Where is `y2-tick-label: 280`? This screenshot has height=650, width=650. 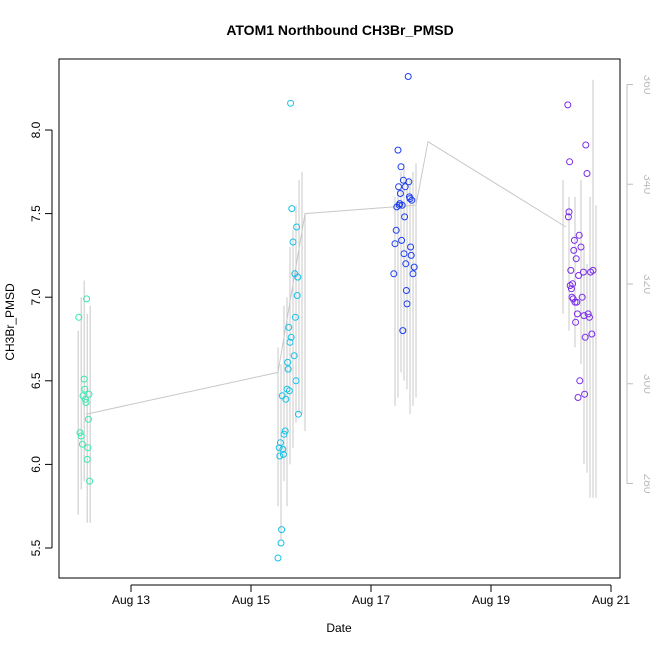 y2-tick-label: 280 is located at coordinates (645, 483).